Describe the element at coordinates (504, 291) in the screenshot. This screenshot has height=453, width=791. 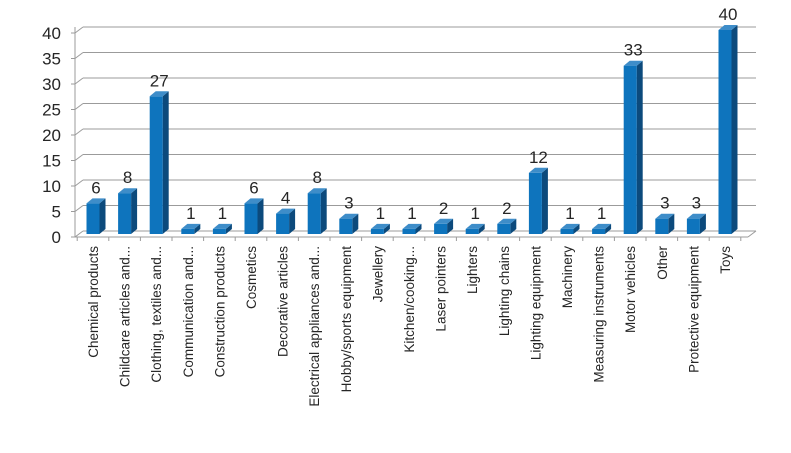
I see `category-label: Lighting chains` at that location.